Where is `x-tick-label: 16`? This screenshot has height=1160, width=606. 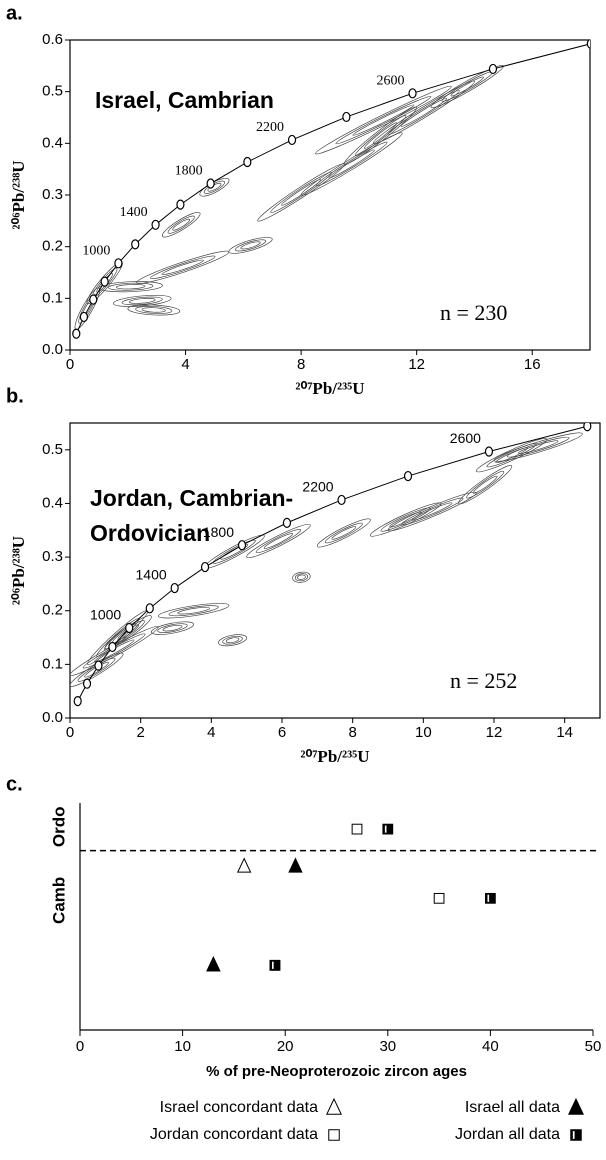
x-tick-label: 16 is located at coordinates (532, 364).